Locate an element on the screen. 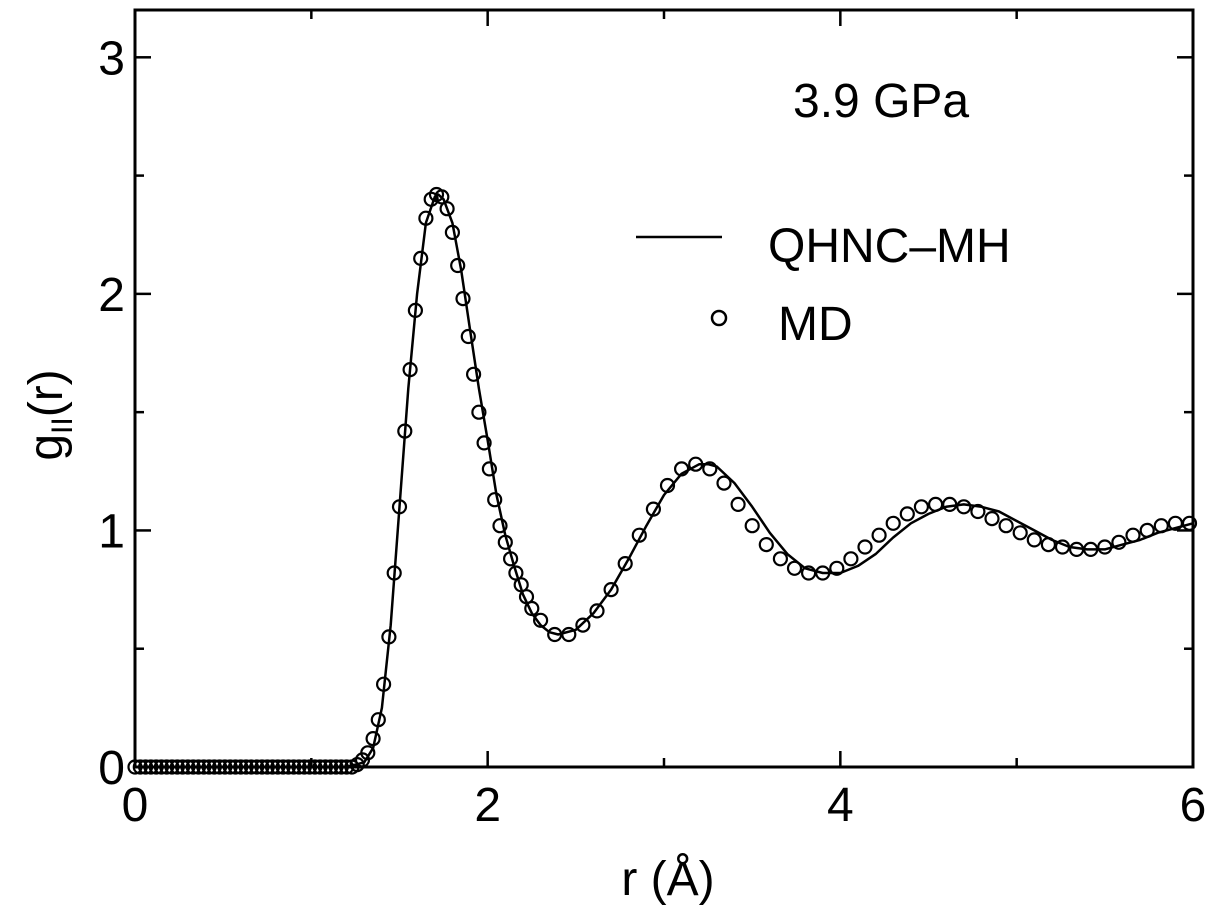 Image resolution: width=1217 pixels, height=913 pixels. x-tick-label: 0 is located at coordinates (135, 805).